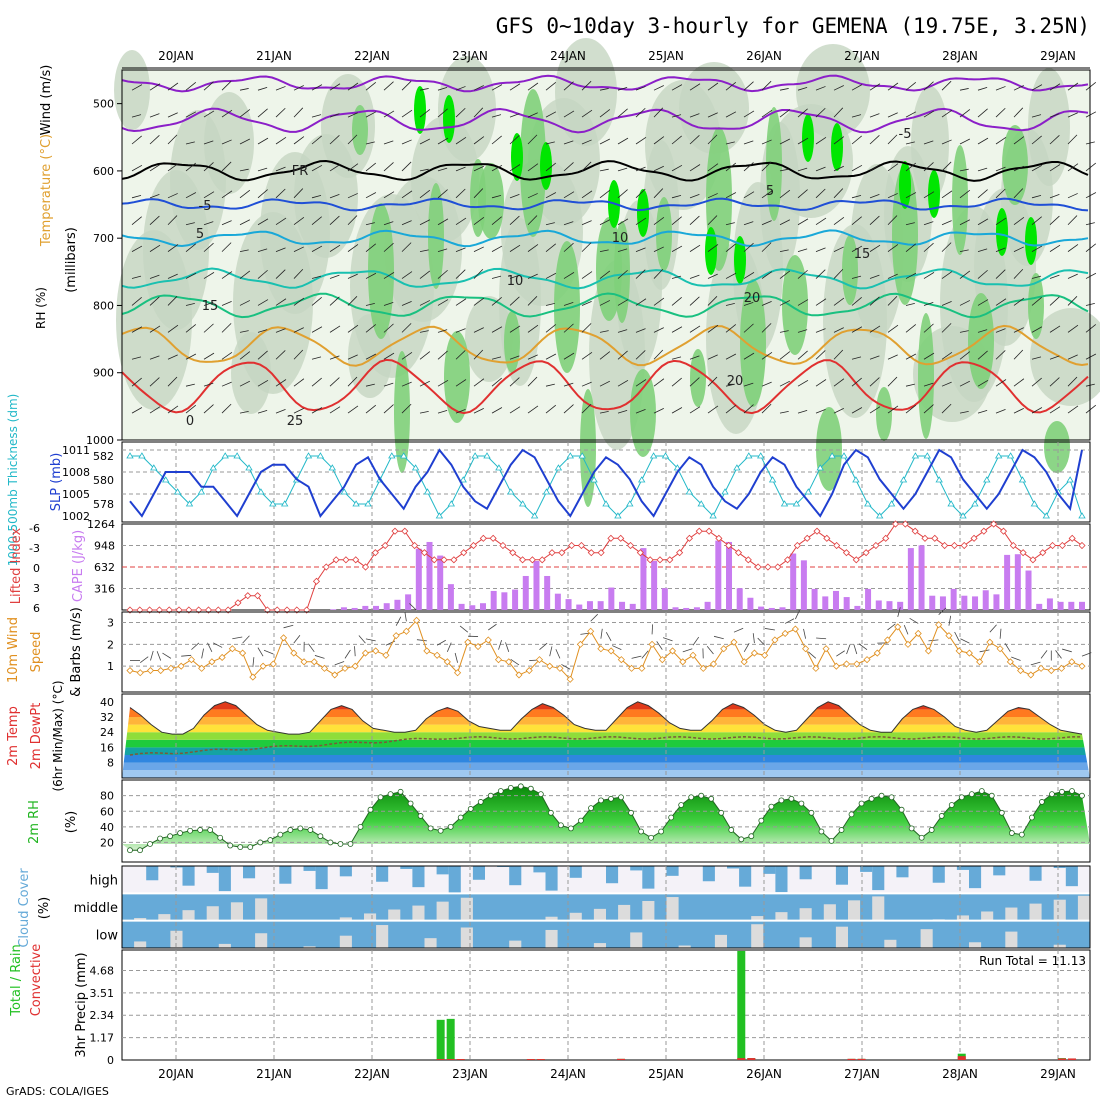 Image resolution: width=1100 pixels, height=1100 pixels. I want to click on temp-band, so click(606, 751).